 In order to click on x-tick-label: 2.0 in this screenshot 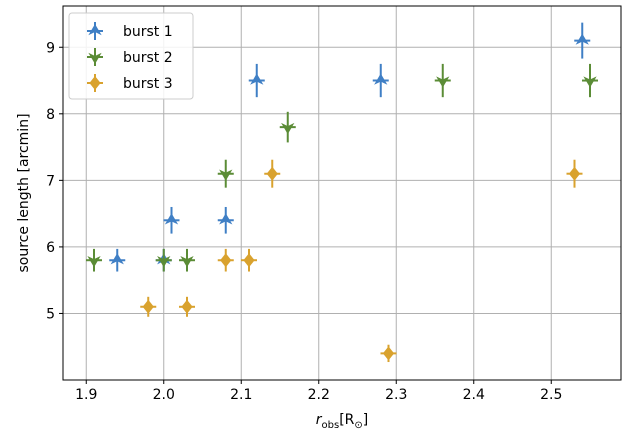, I will do `click(164, 395)`.